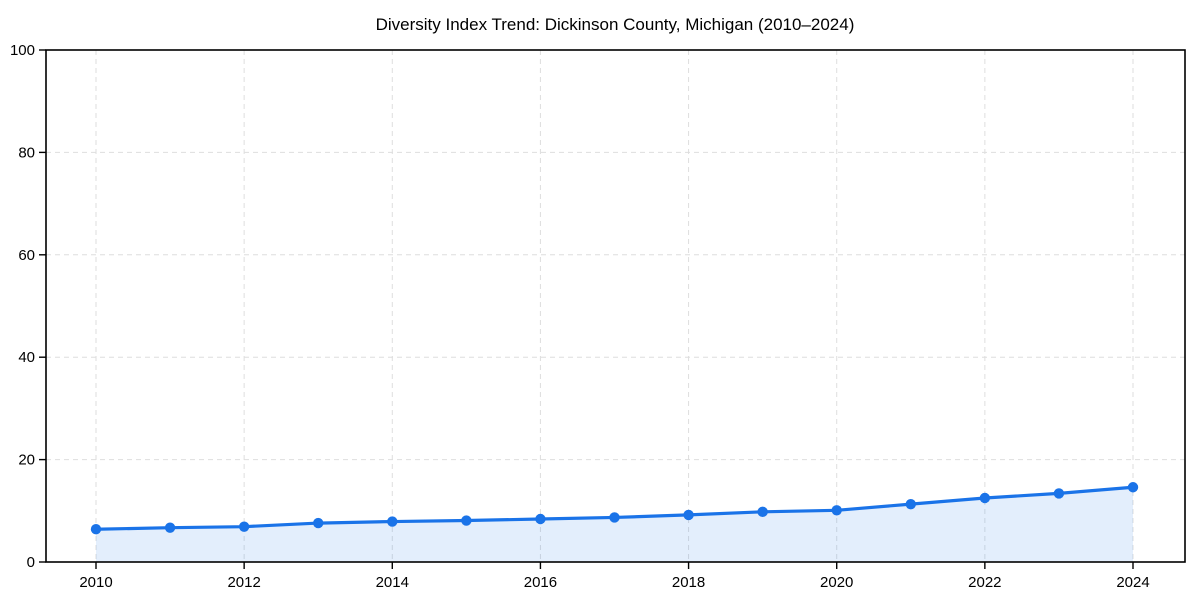  I want to click on data-point-2010, so click(96, 529).